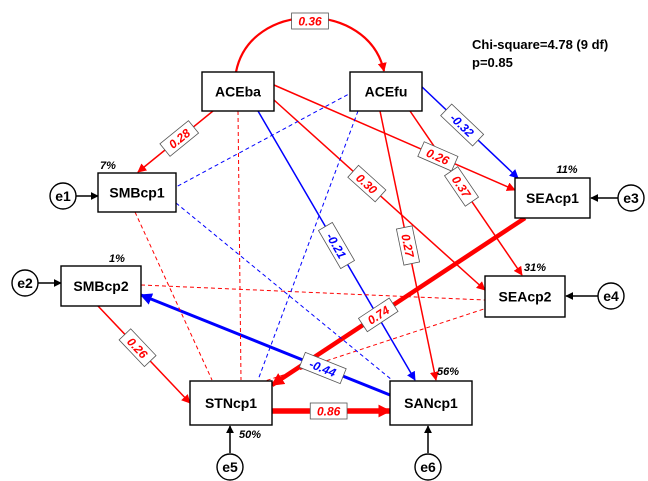 The width and height of the screenshot is (648, 481). I want to click on coef-label-stncp1-sancp1-text: 0.86, so click(329, 412).